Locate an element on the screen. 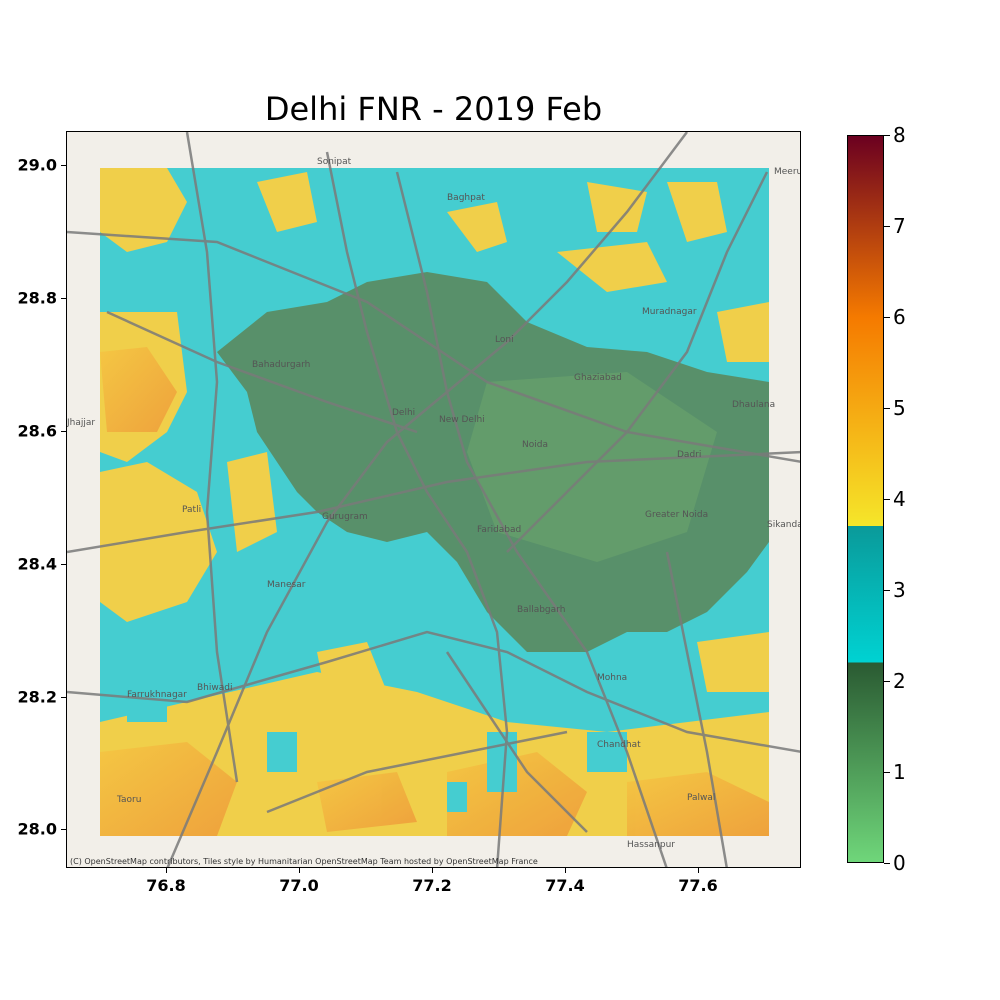 The height and width of the screenshot is (1000, 1000). place-label: Manesar is located at coordinates (286, 585).